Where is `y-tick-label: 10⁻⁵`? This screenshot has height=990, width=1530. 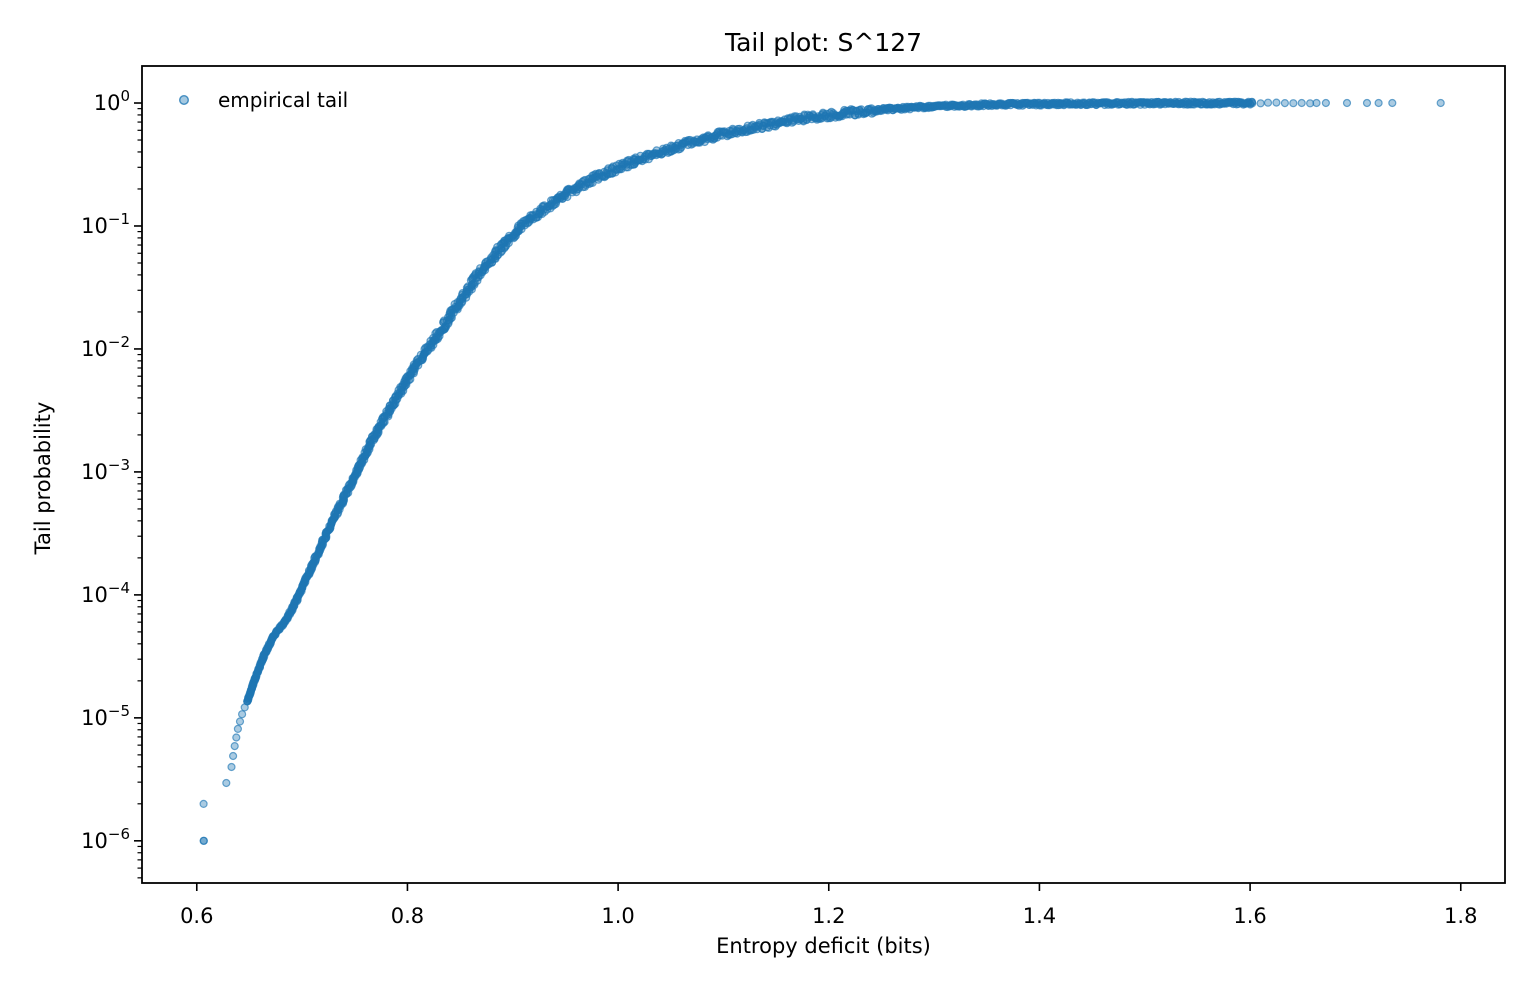
y-tick-label: 10⁻⁵ is located at coordinates (105, 716).